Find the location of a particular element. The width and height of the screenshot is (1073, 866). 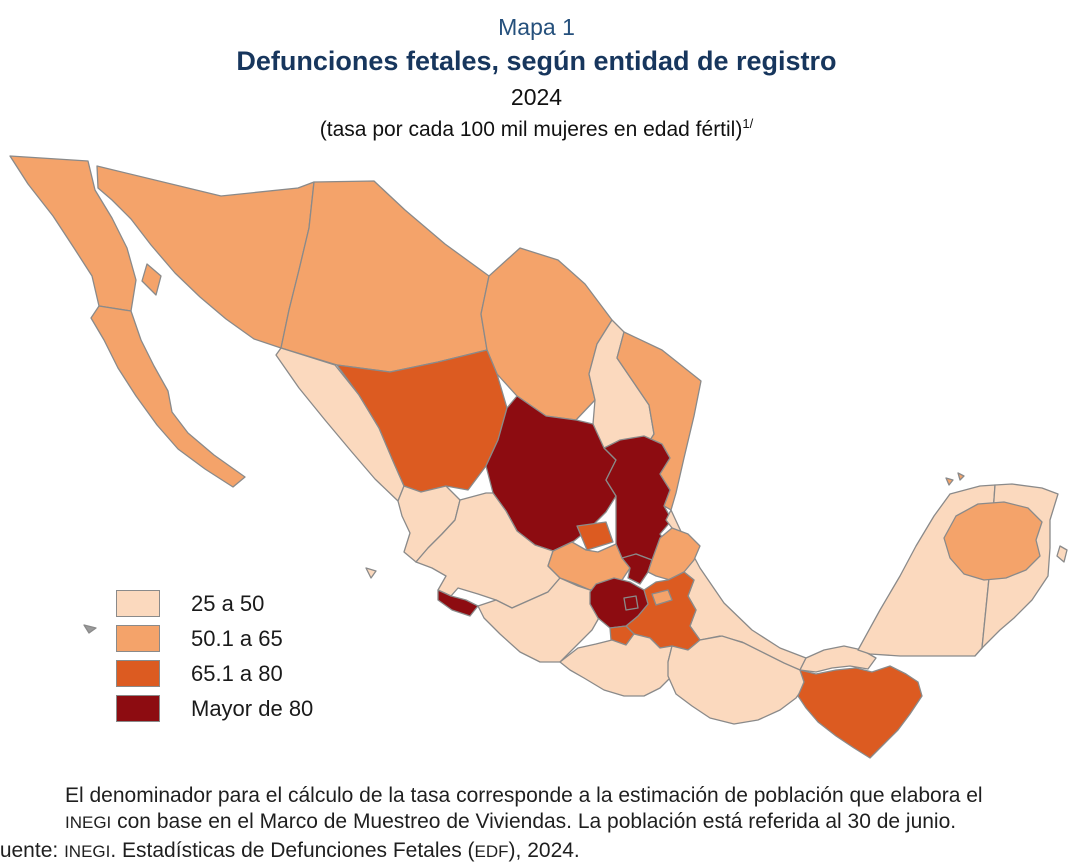

state-hidalgo is located at coordinates (674, 554).